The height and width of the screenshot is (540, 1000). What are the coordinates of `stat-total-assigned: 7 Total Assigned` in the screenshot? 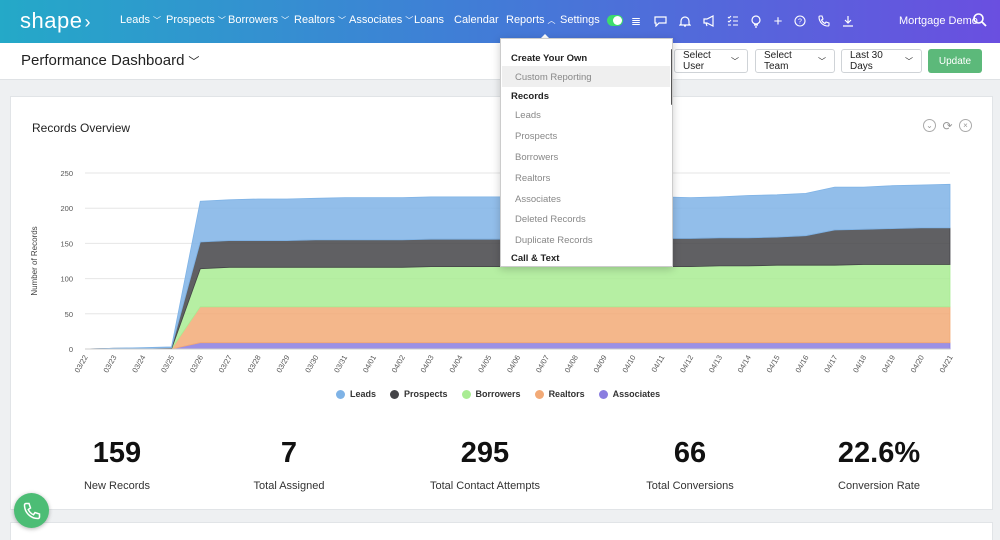 It's located at (289, 464).